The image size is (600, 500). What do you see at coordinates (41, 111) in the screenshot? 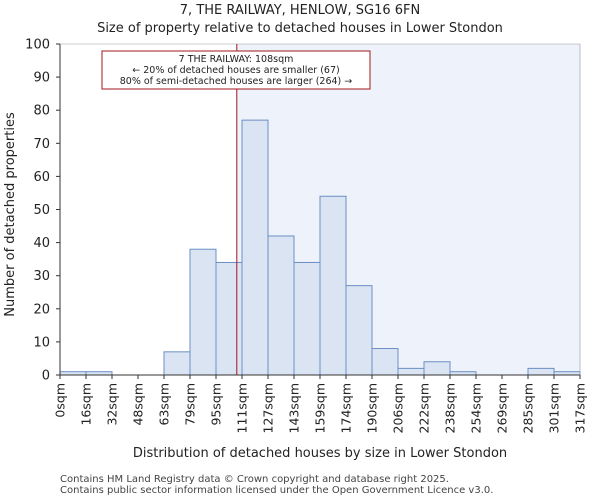
I see `y-tick-label: 80` at bounding box center [41, 111].